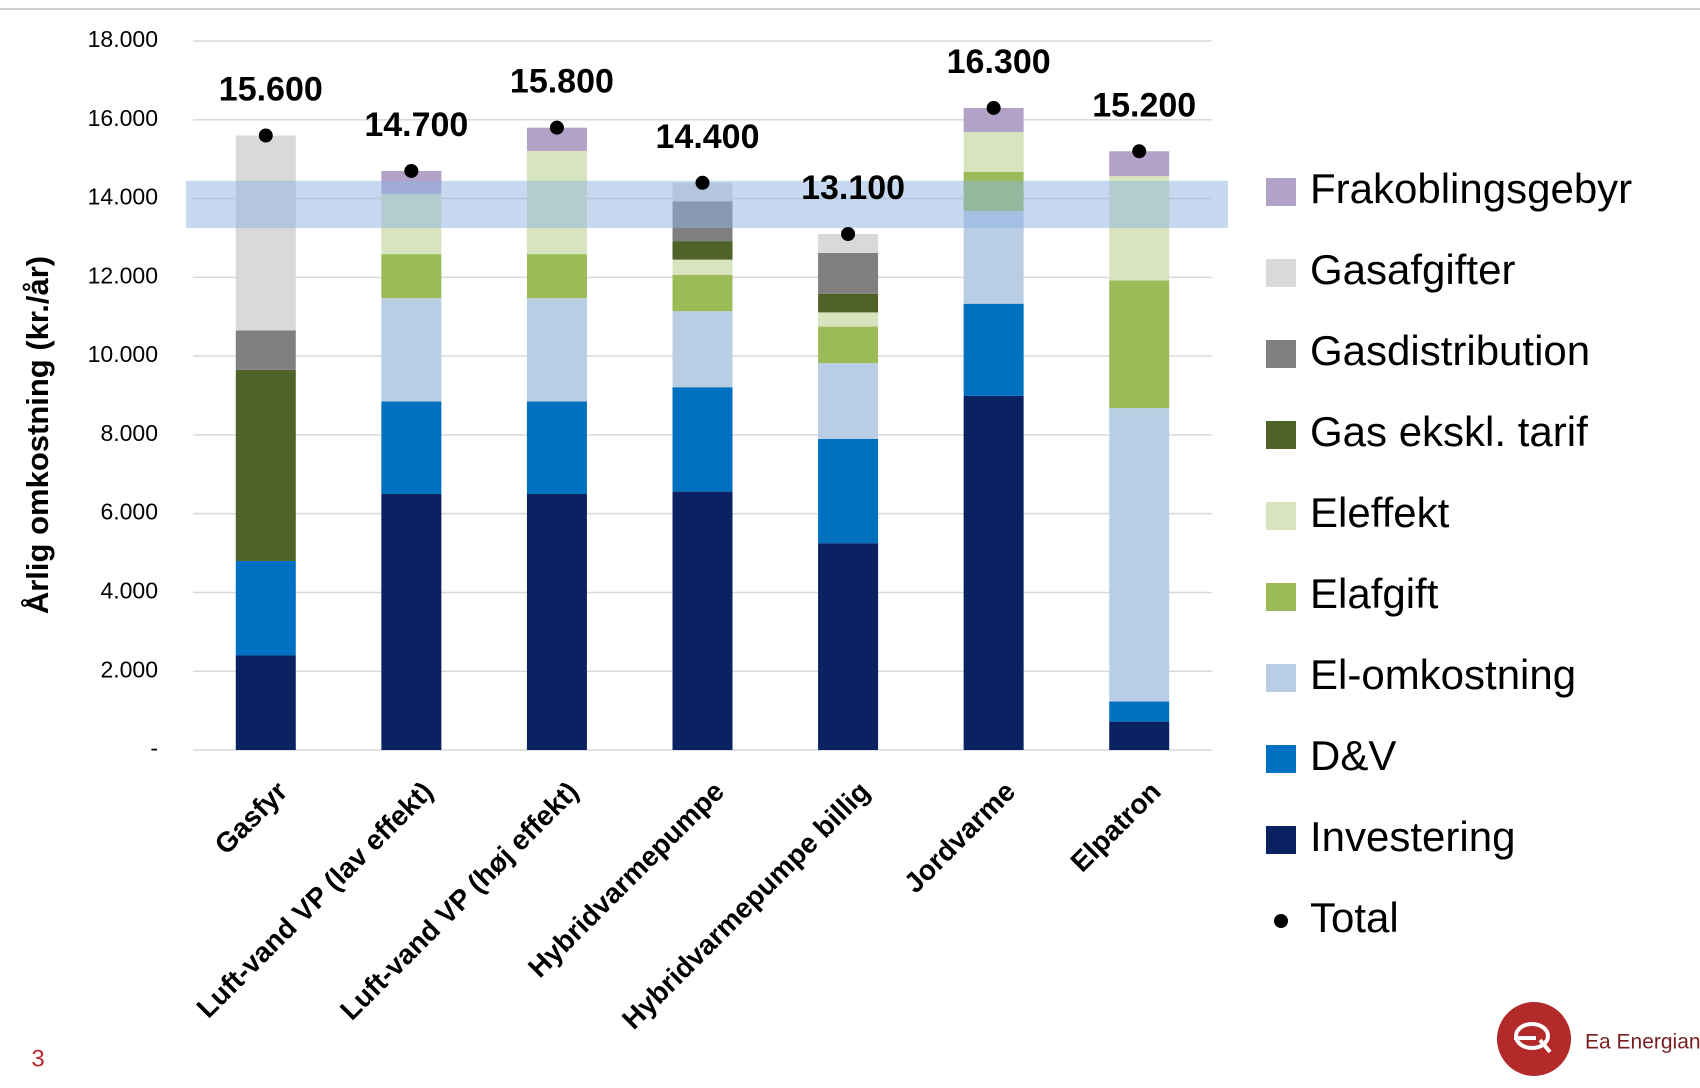 The image size is (1700, 1088). I want to click on highlight-band, so click(707, 204).